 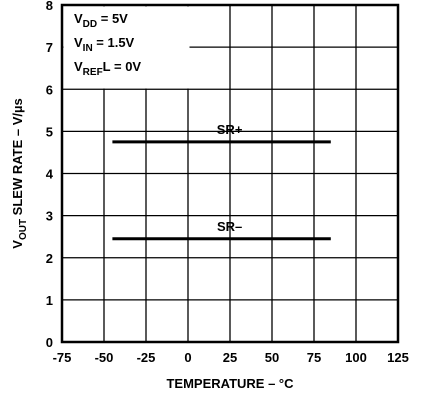 I want to click on text-part: = 1.5V, so click(x=114, y=42).